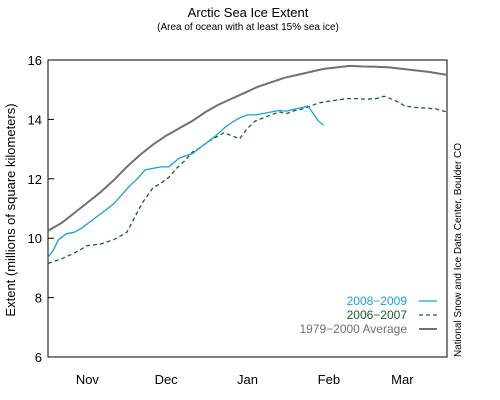 The width and height of the screenshot is (500, 400). Describe the element at coordinates (35, 179) in the screenshot. I see `y-tick-label: 12` at that location.